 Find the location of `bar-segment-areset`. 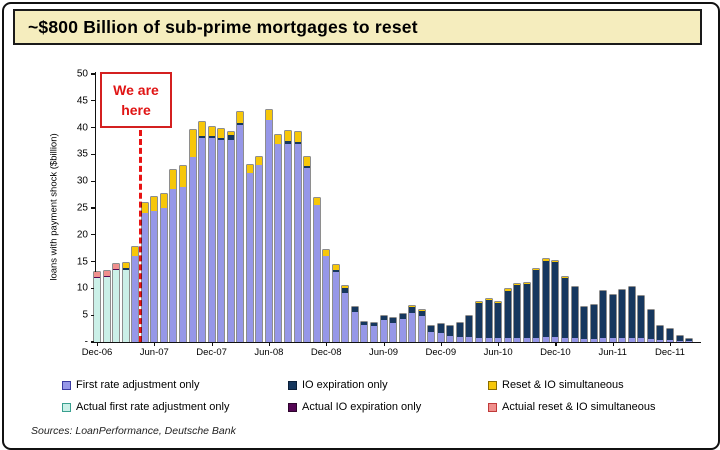

bar-segment-areset is located at coordinates (106, 273).